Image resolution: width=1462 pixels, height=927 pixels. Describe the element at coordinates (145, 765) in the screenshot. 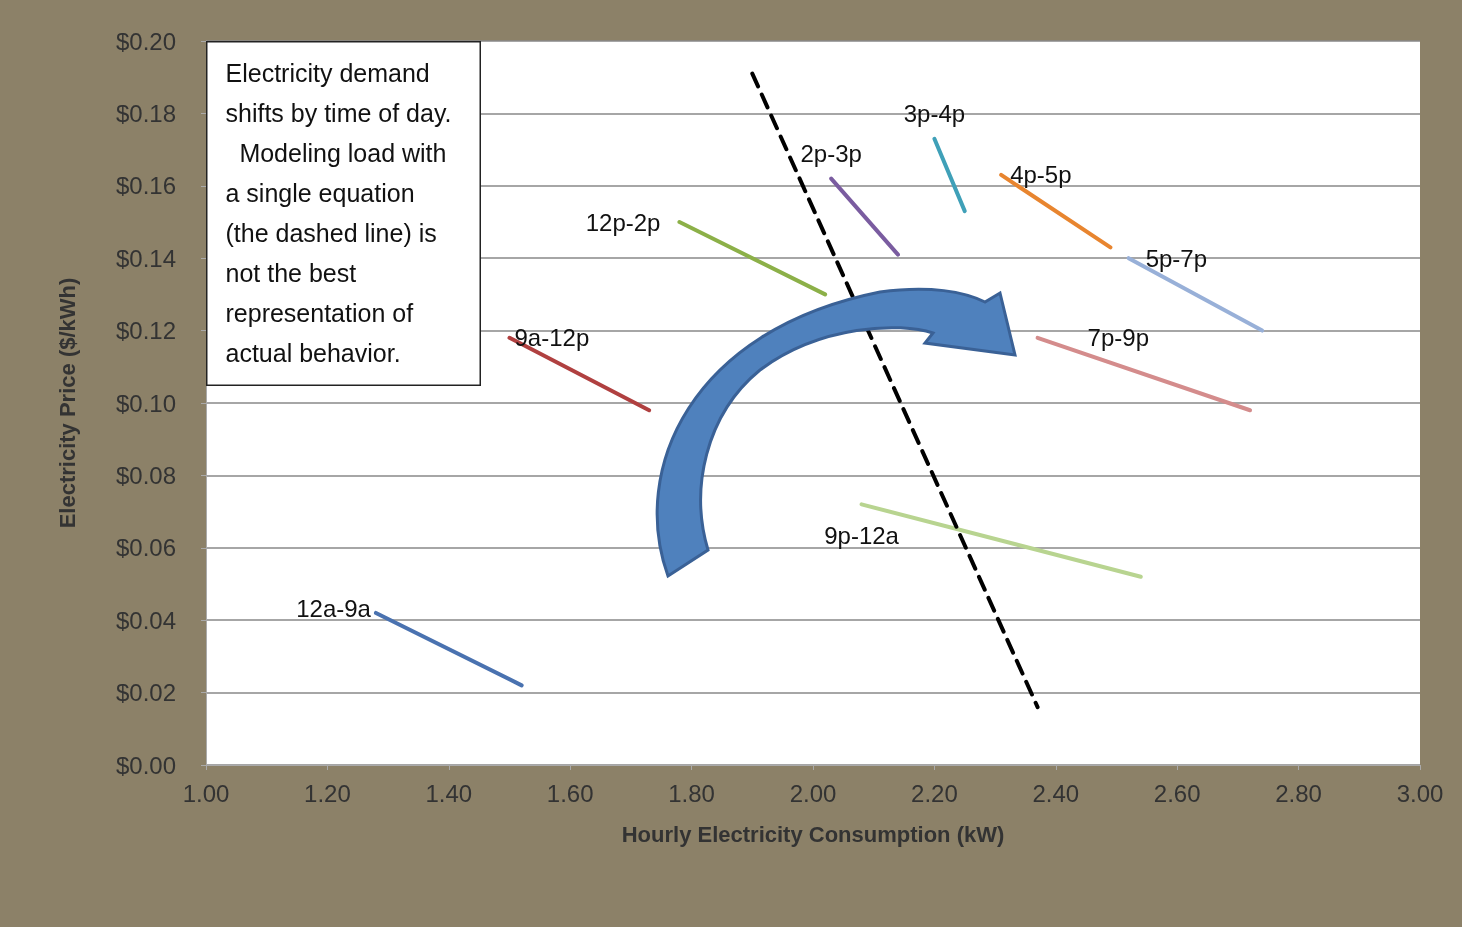

I see `y-tick-label: $0.00` at that location.